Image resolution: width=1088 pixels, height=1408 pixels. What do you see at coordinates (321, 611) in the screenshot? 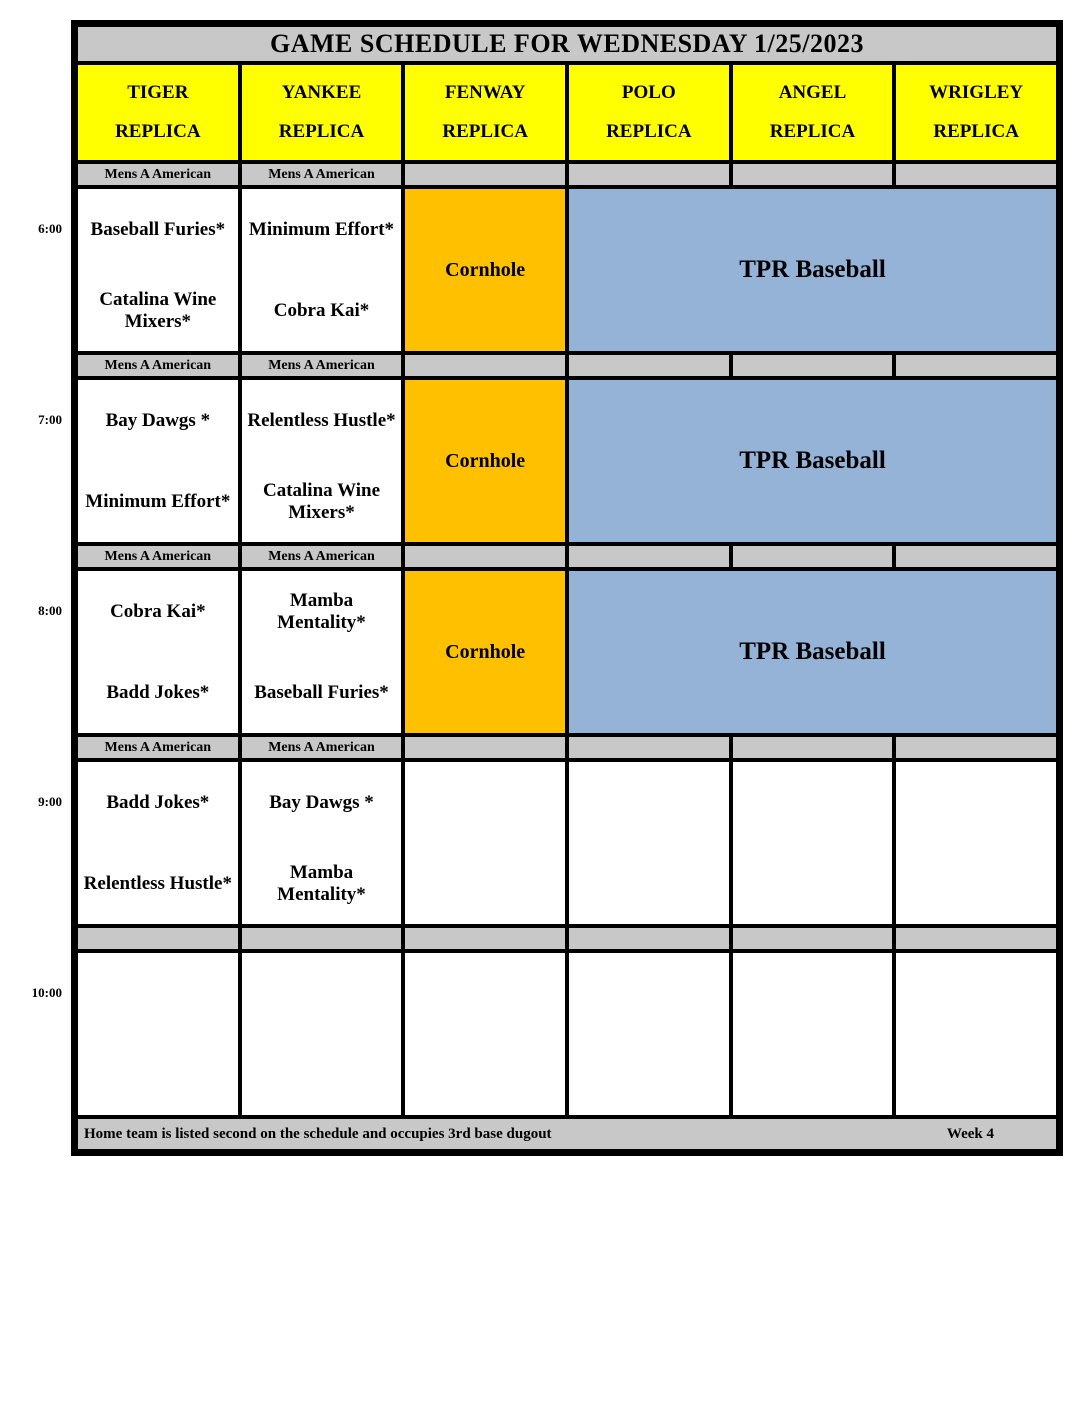
I see `away-team: Mamba Mentality*` at bounding box center [321, 611].